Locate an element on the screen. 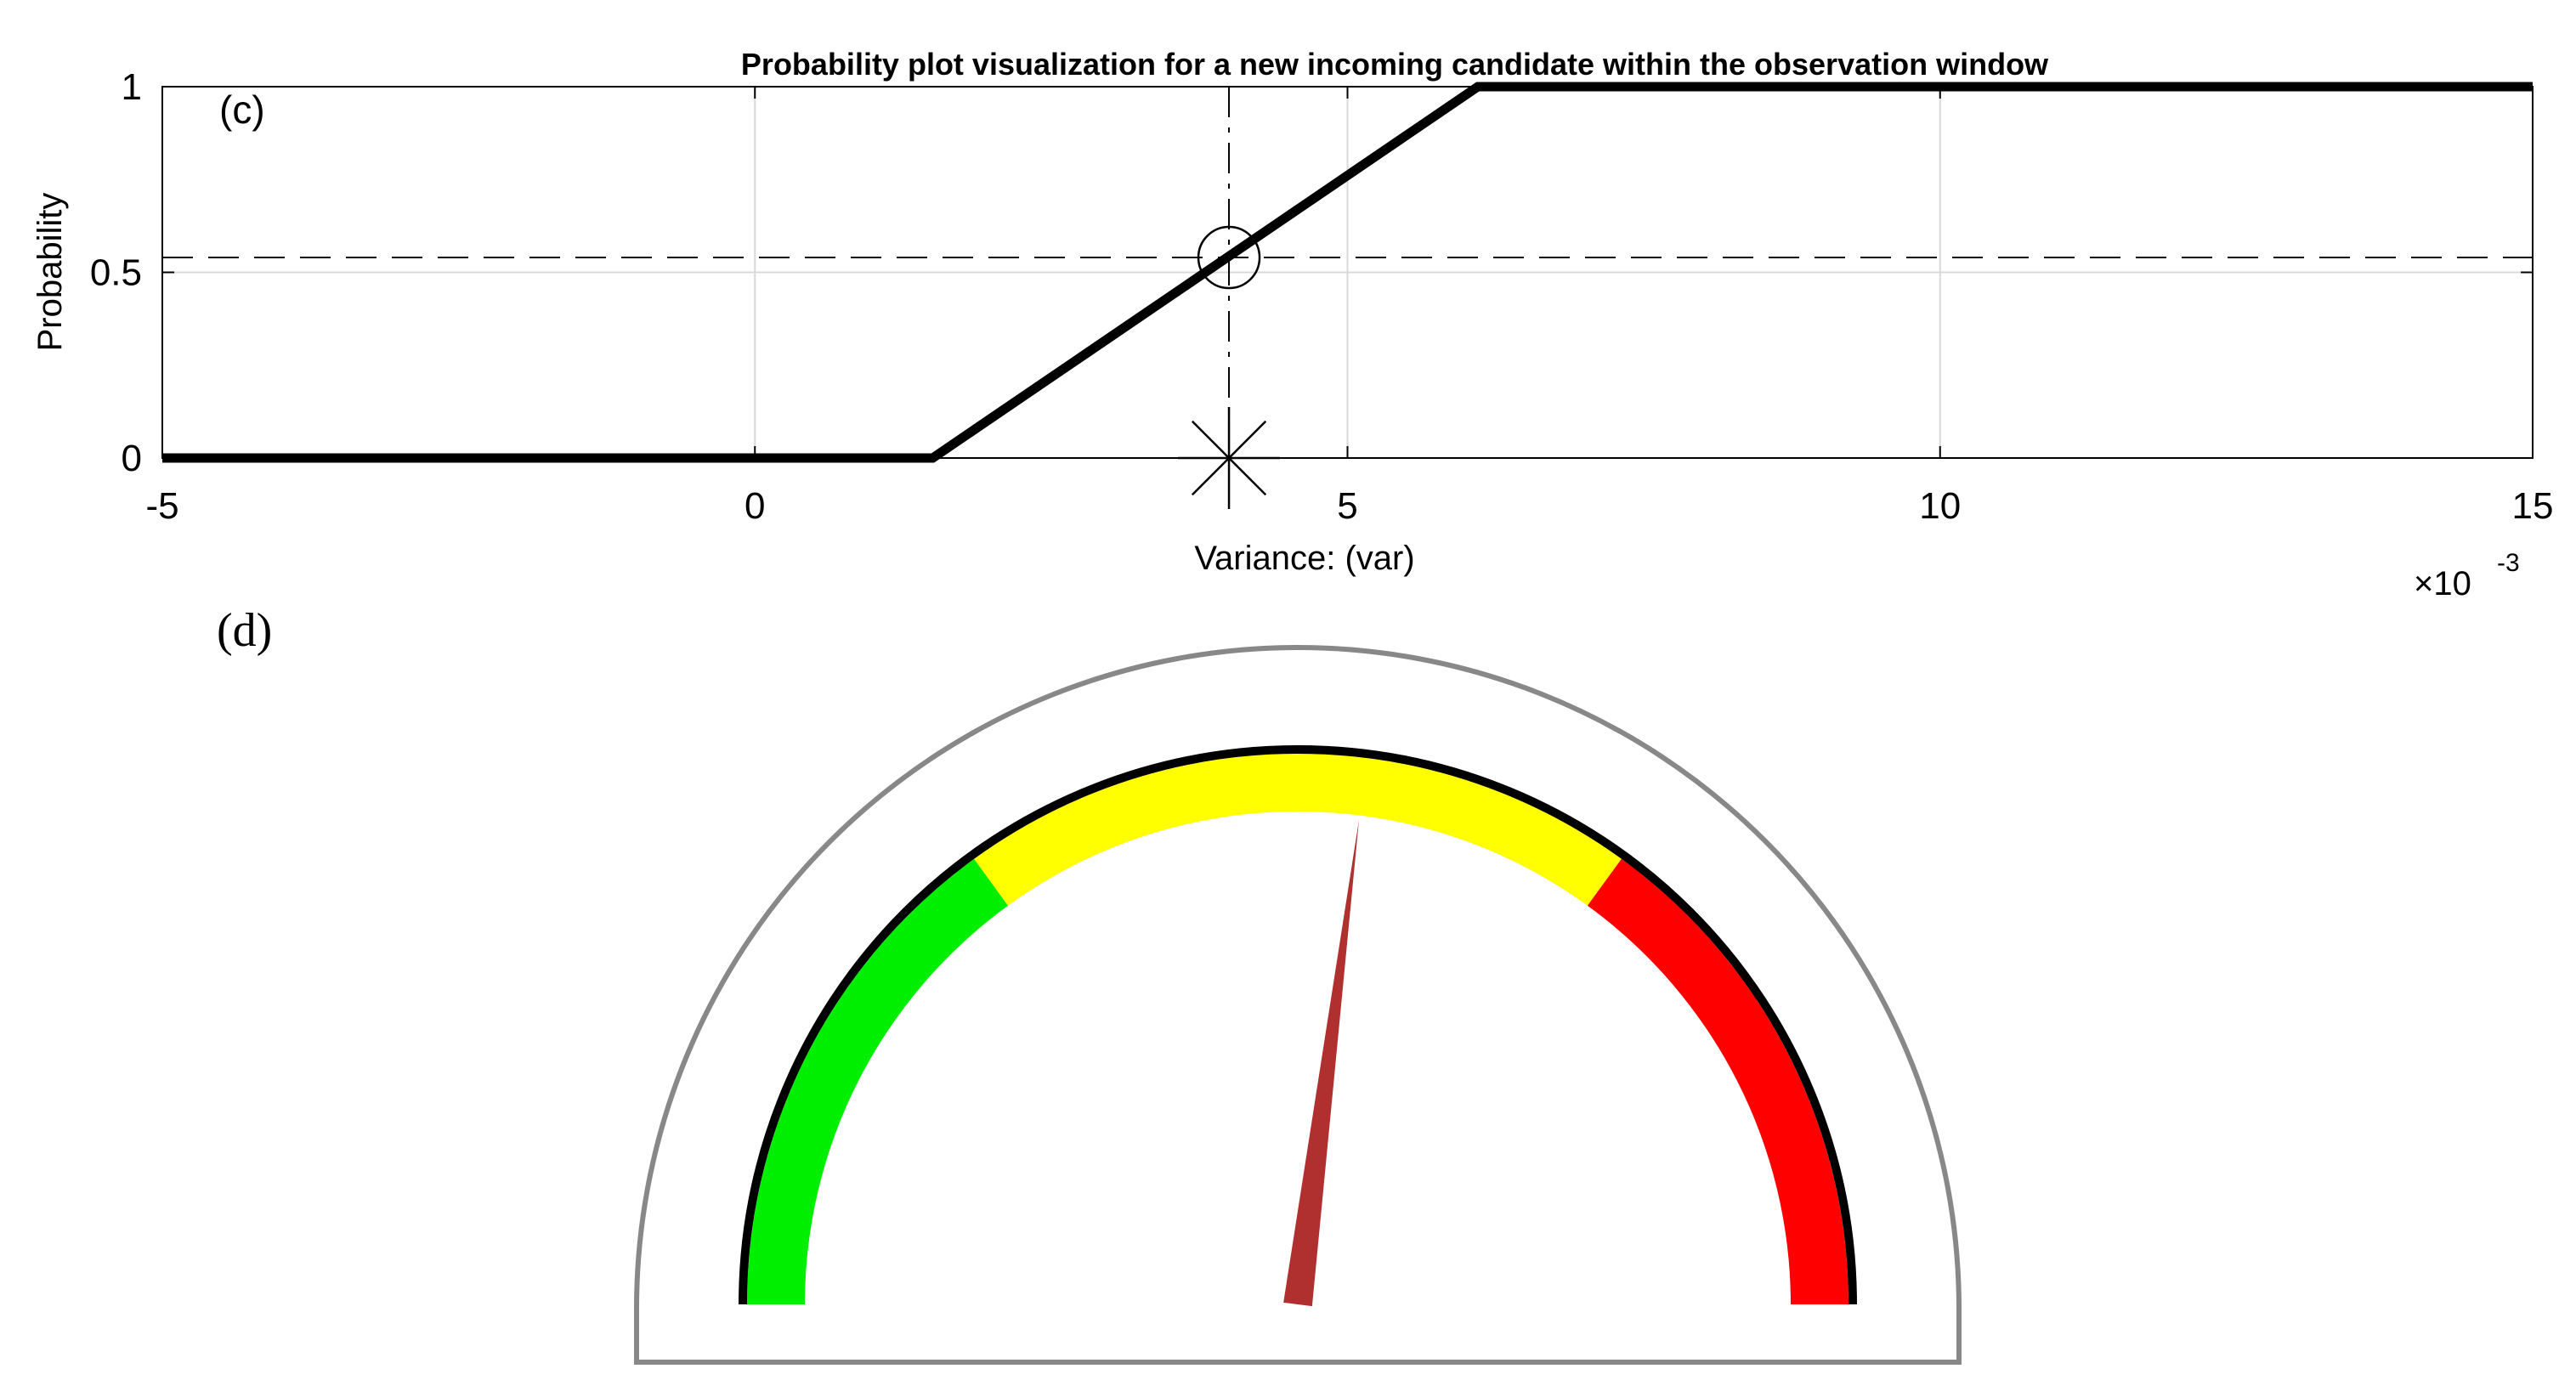  x-axis-multiplier: ×10 is located at coordinates (2442, 583).